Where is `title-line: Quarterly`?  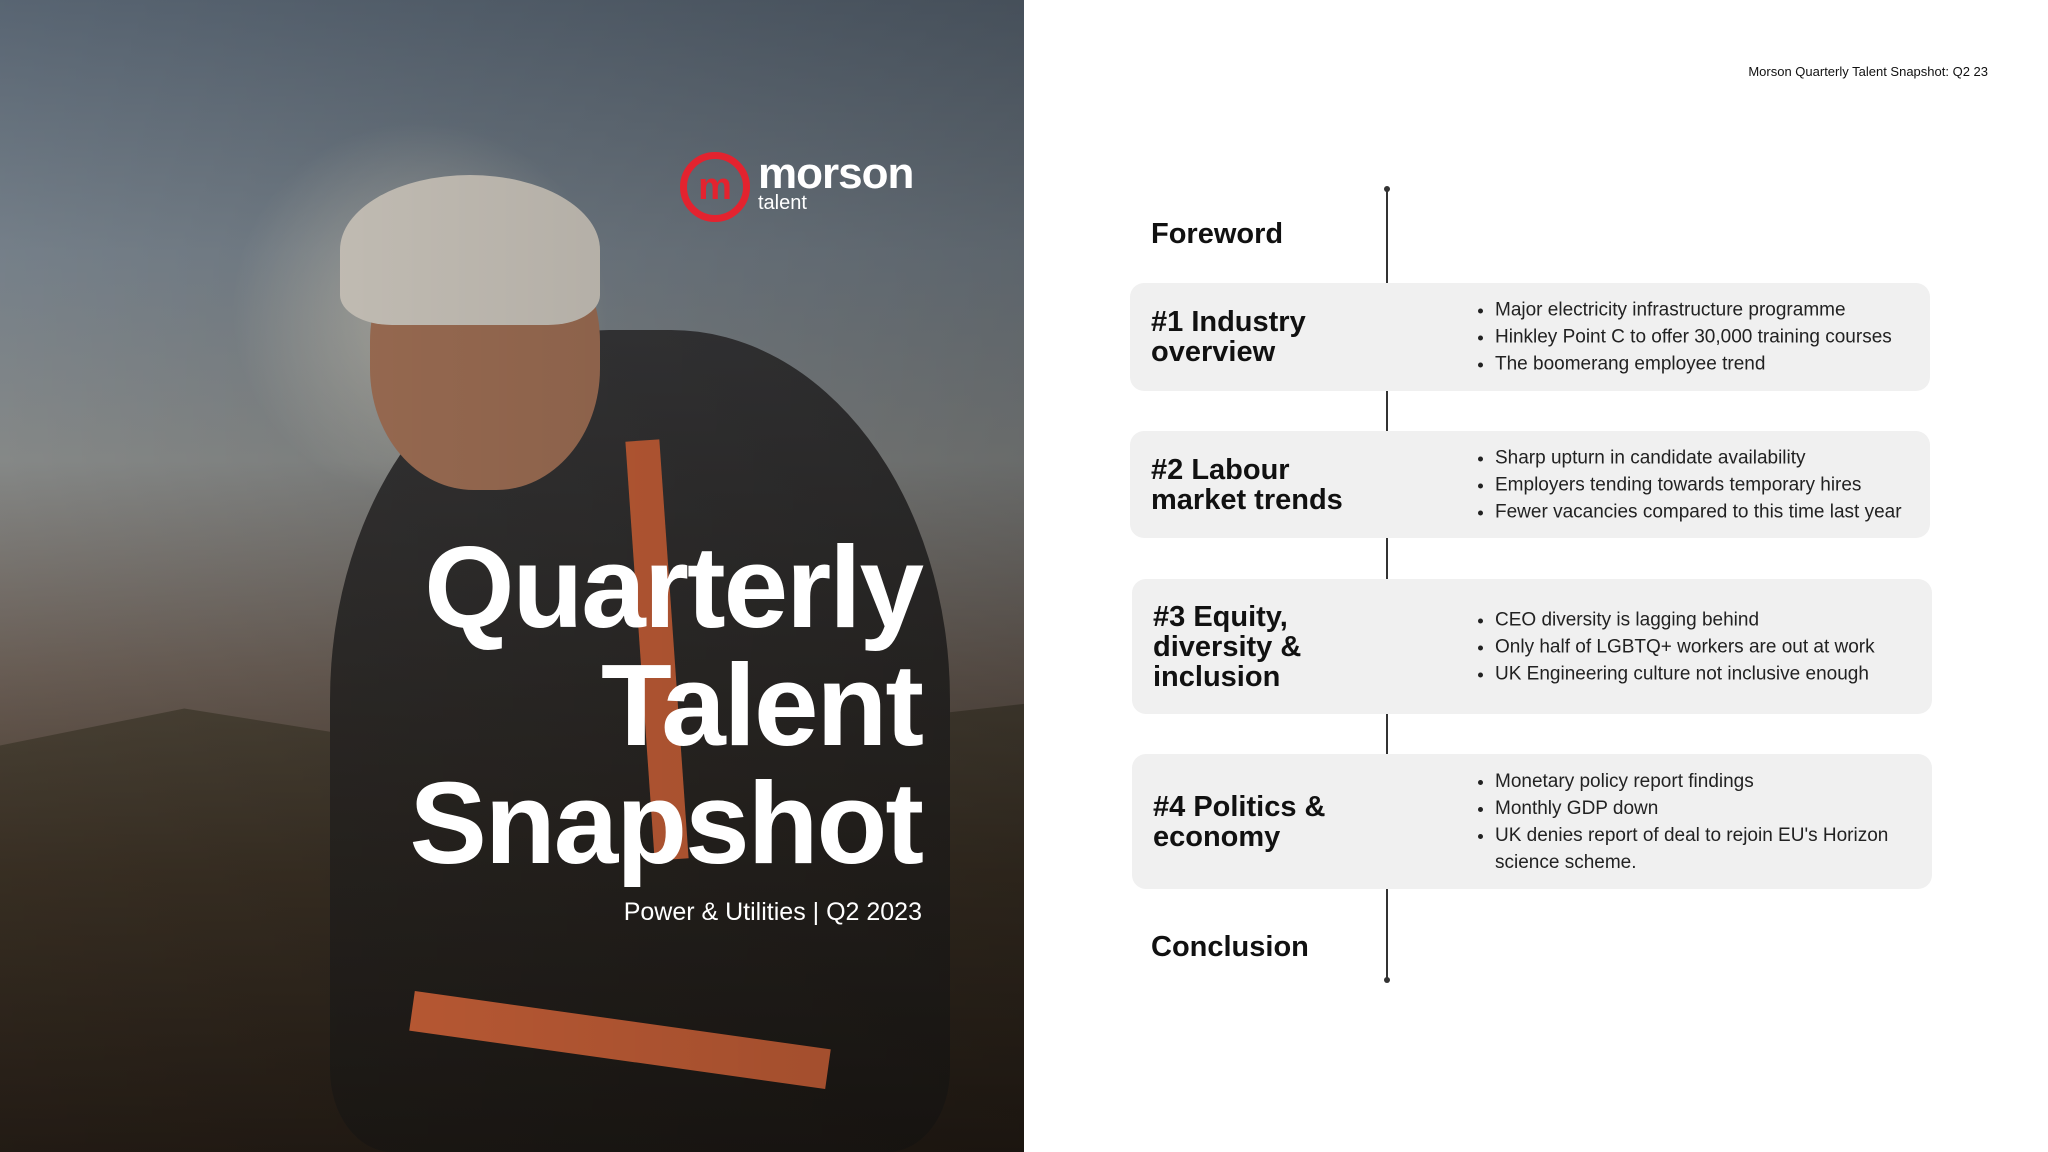
title-line: Quarterly is located at coordinates (674, 587).